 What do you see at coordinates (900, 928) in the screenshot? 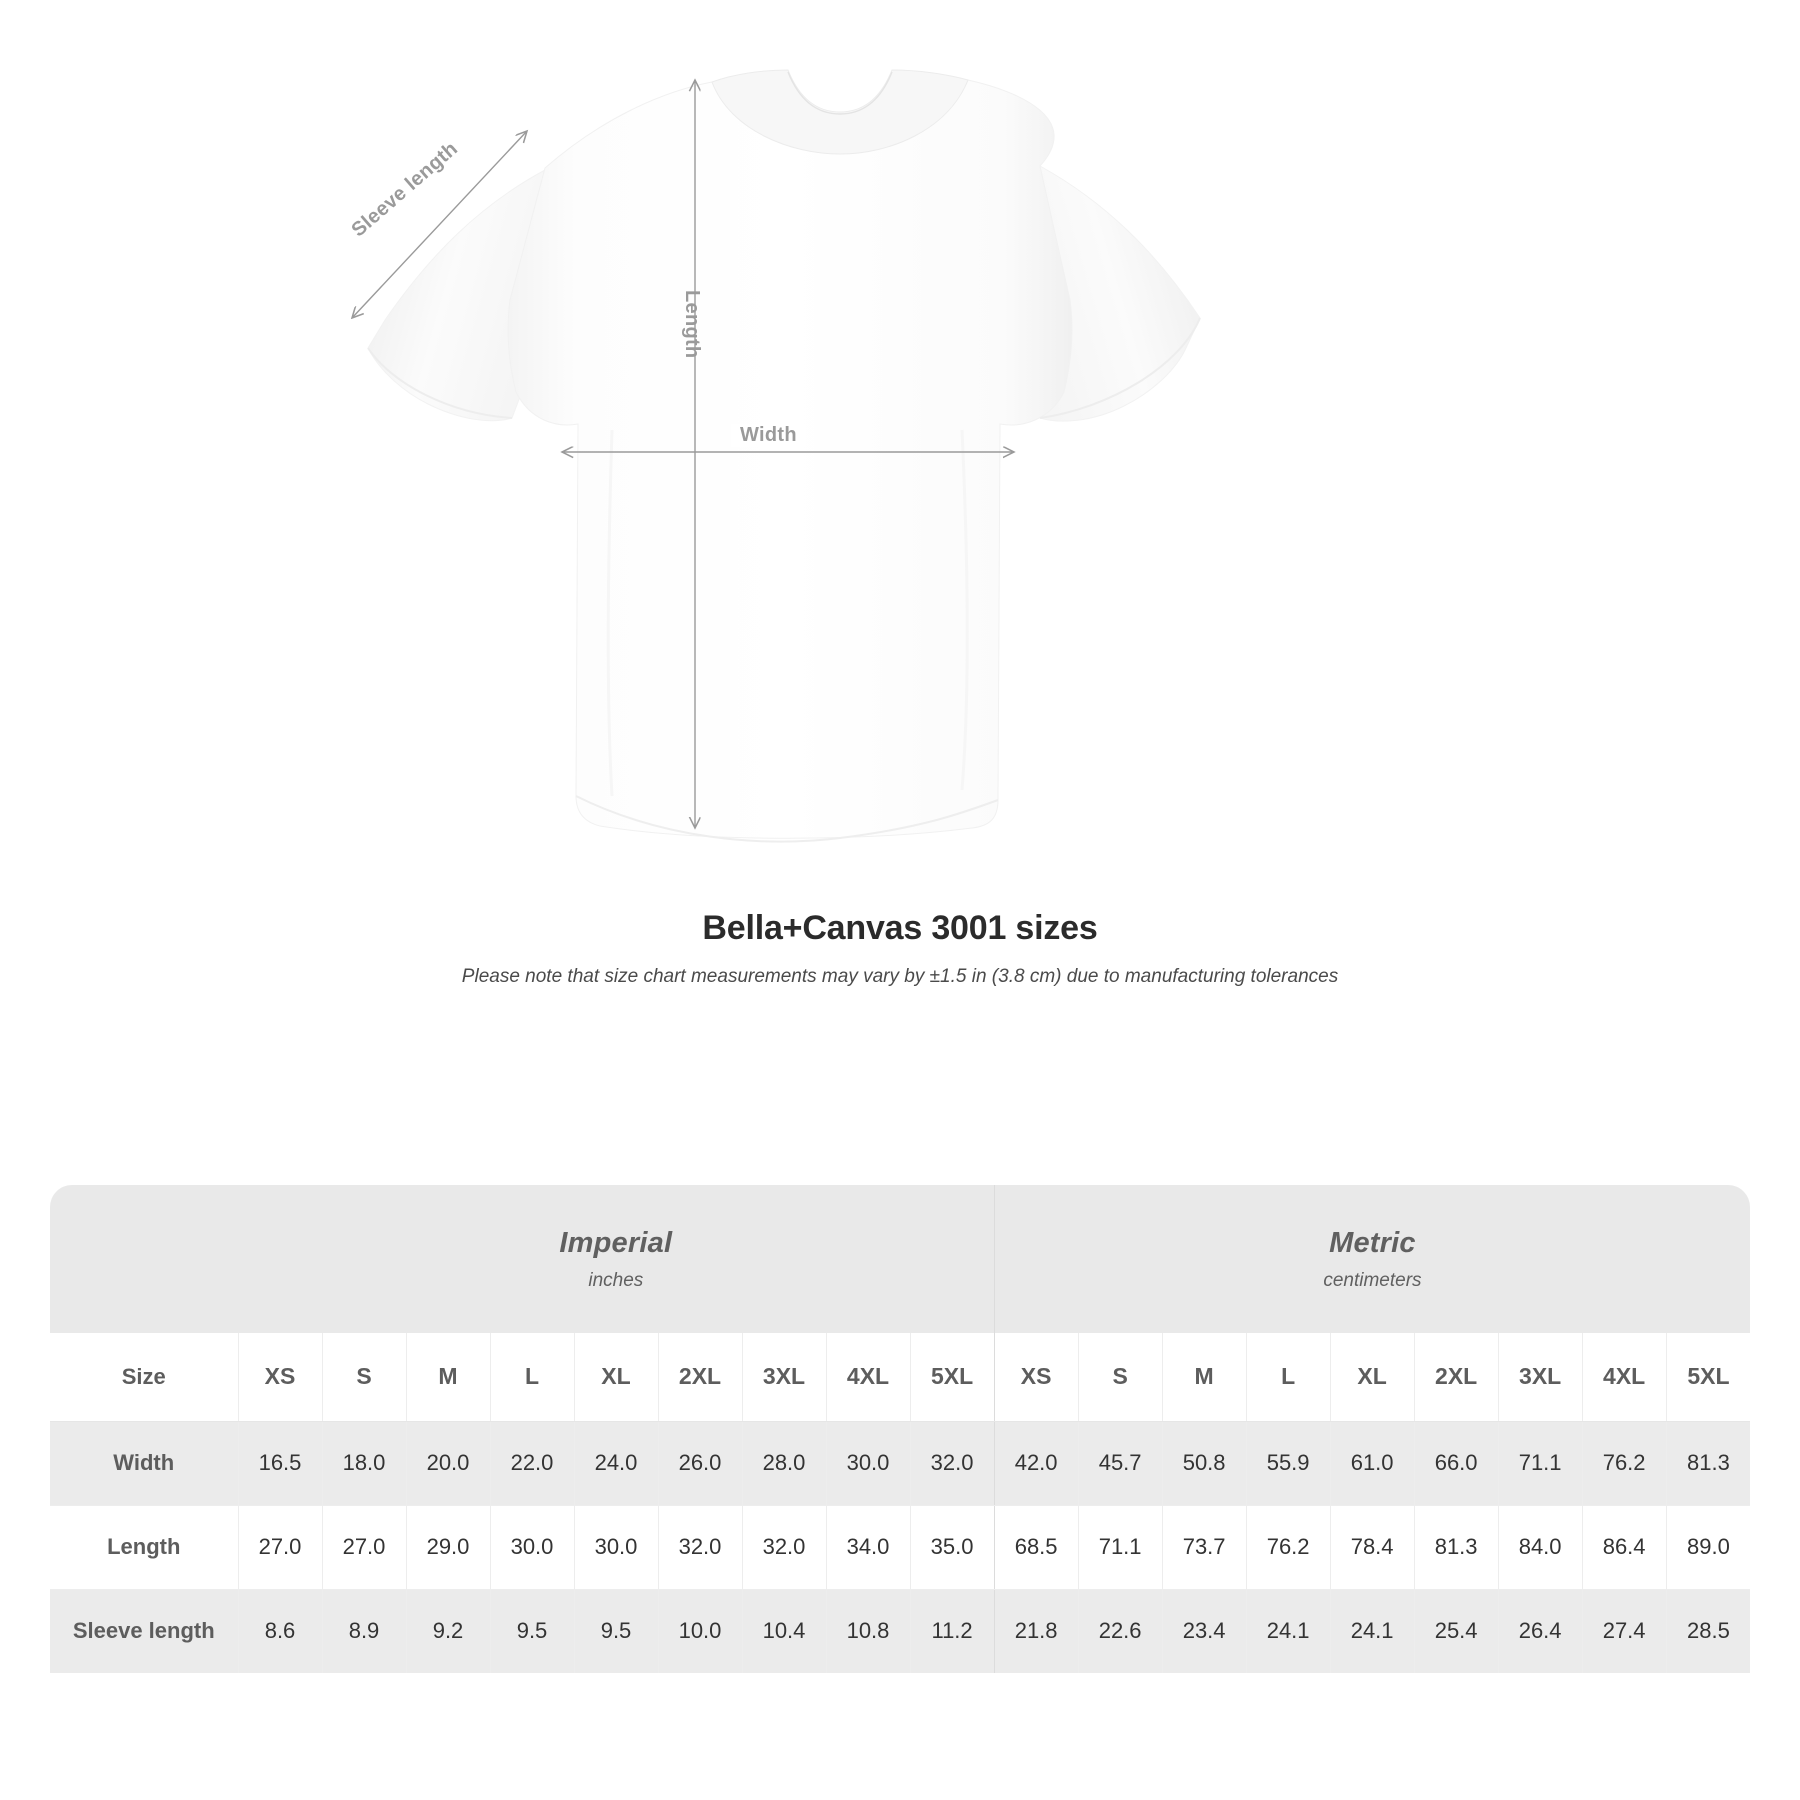
I see `page-title: Bella+Canvas 3001 sizes` at bounding box center [900, 928].